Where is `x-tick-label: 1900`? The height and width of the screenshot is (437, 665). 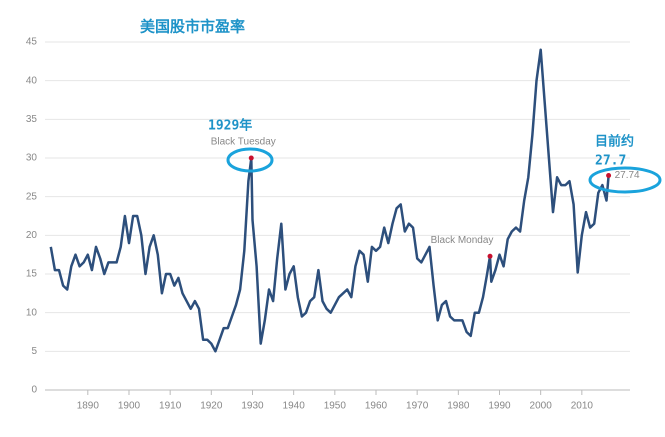
x-tick-label: 1900 is located at coordinates (129, 406).